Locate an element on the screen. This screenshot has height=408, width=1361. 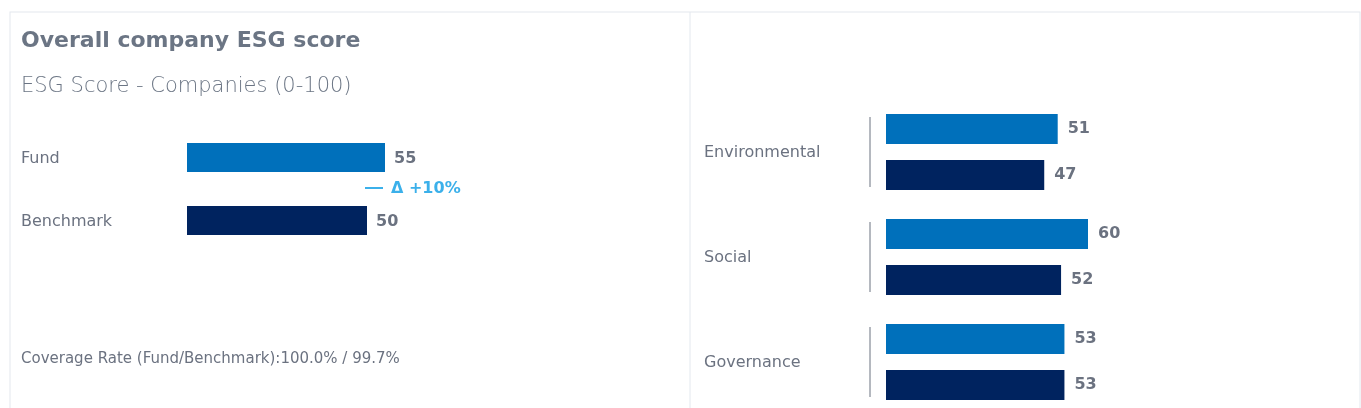
data-label: 52 is located at coordinates (1082, 278).